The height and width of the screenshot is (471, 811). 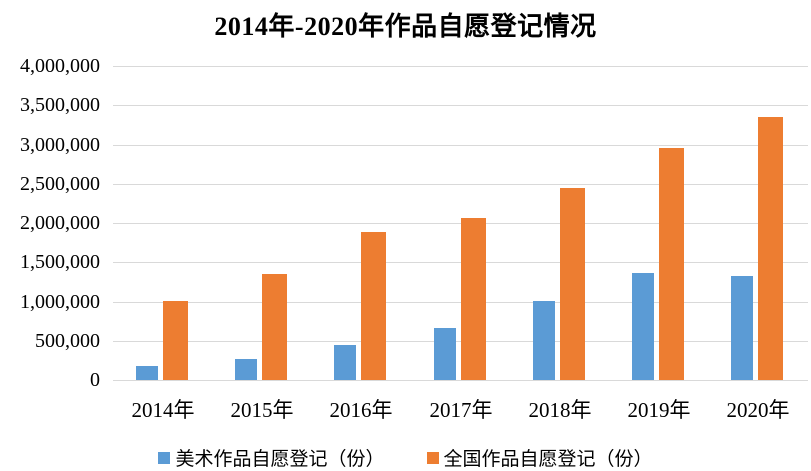 What do you see at coordinates (373, 306) in the screenshot?
I see `bar-series-1-2016年` at bounding box center [373, 306].